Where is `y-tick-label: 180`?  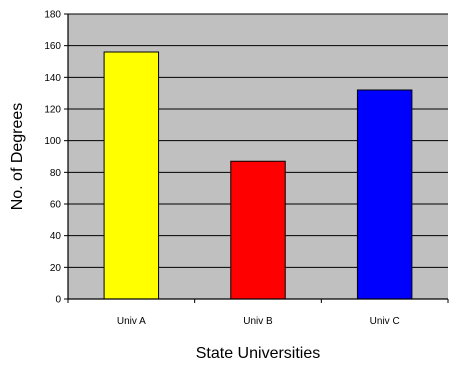
y-tick-label: 180 is located at coordinates (52, 15).